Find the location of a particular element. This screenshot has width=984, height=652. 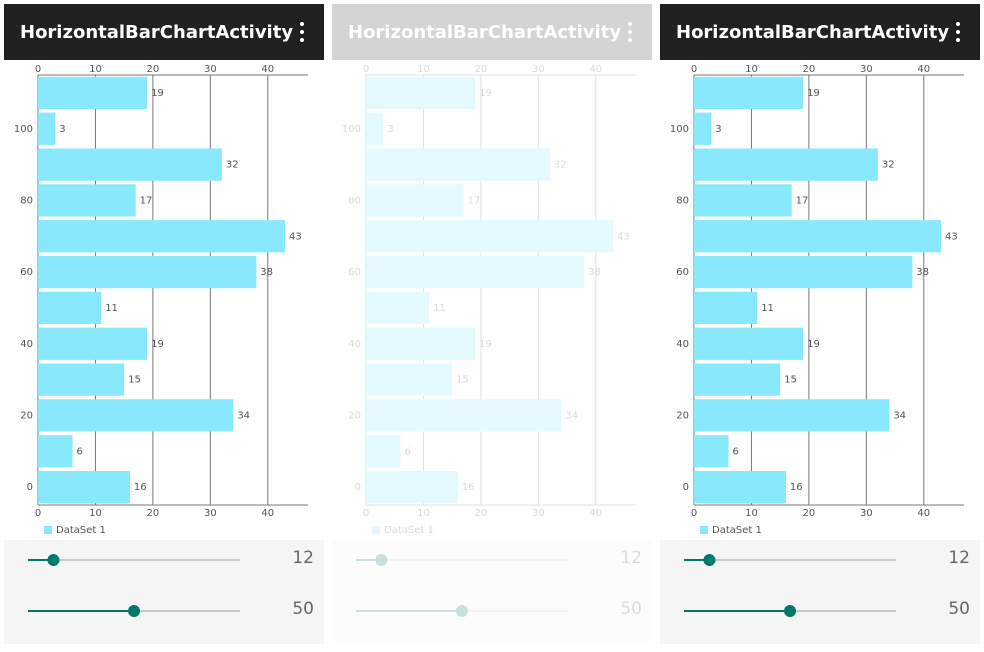

category-tick-label: 60 is located at coordinates (354, 272).